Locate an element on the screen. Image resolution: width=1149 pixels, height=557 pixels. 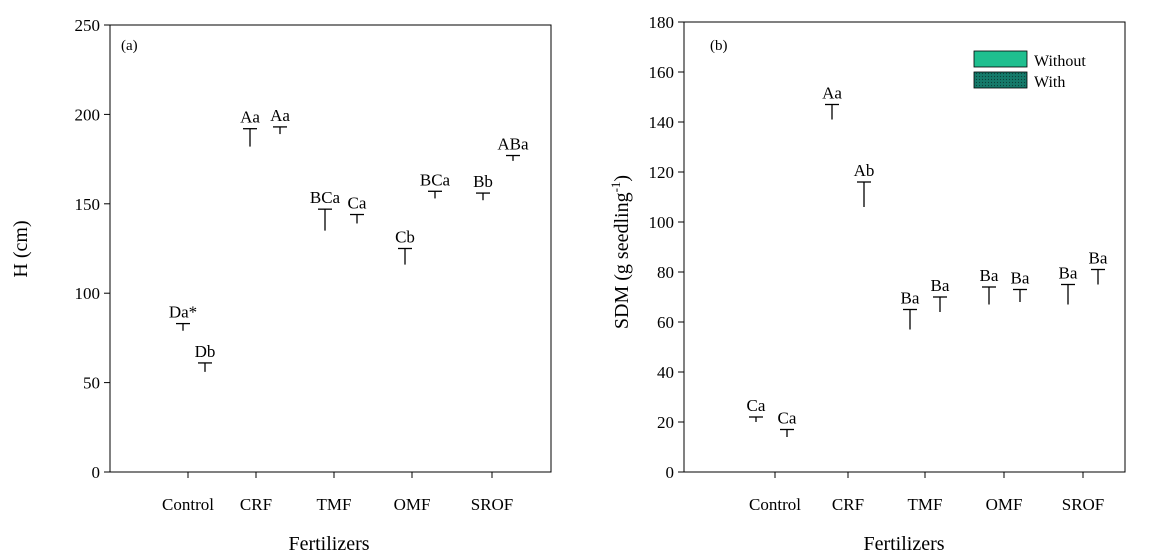
panel-a-y-axis-title: H (cm) is located at coordinates (21, 248).